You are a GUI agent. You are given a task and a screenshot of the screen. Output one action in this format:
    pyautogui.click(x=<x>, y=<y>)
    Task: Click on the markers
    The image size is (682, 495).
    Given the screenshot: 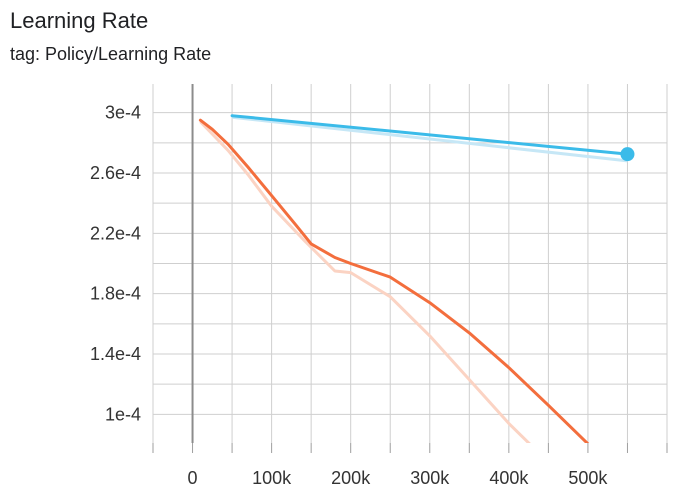 What is the action you would take?
    pyautogui.click(x=627, y=154)
    